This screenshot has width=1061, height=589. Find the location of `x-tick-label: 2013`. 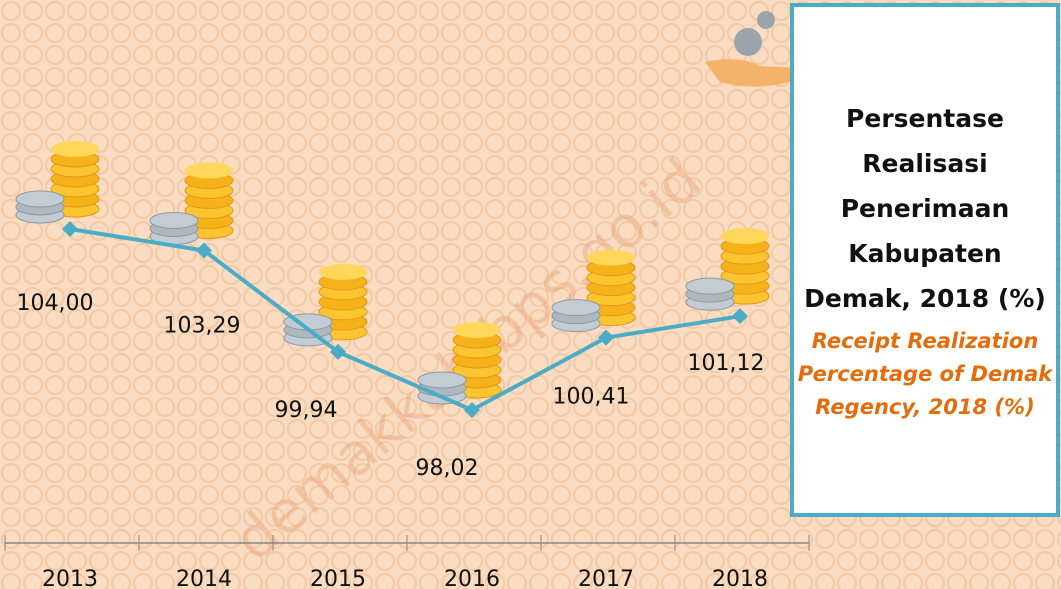

x-tick-label: 2013 is located at coordinates (70, 578).